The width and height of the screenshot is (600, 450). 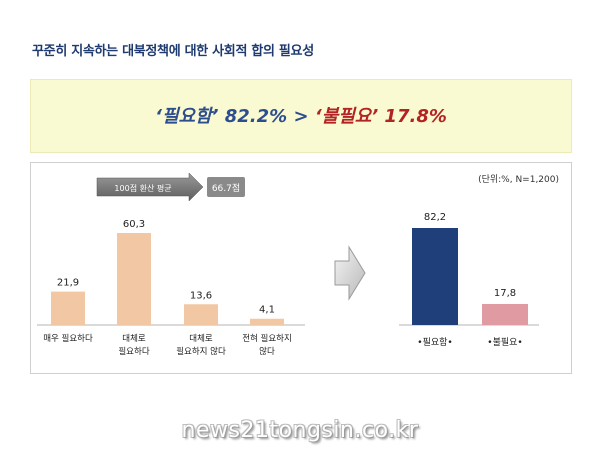 I want to click on headline: ‘필요함’ 82.2% > ‘불필요’ 17.8%, so click(x=301, y=115).